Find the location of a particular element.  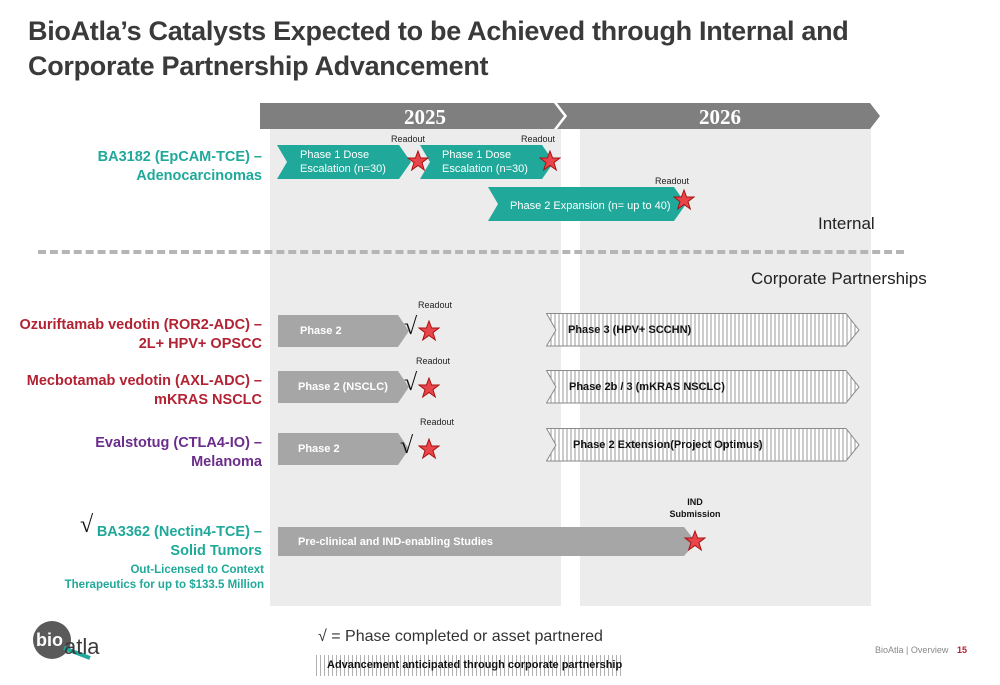

ba3182-phase1-bar-a is located at coordinates (344, 162).